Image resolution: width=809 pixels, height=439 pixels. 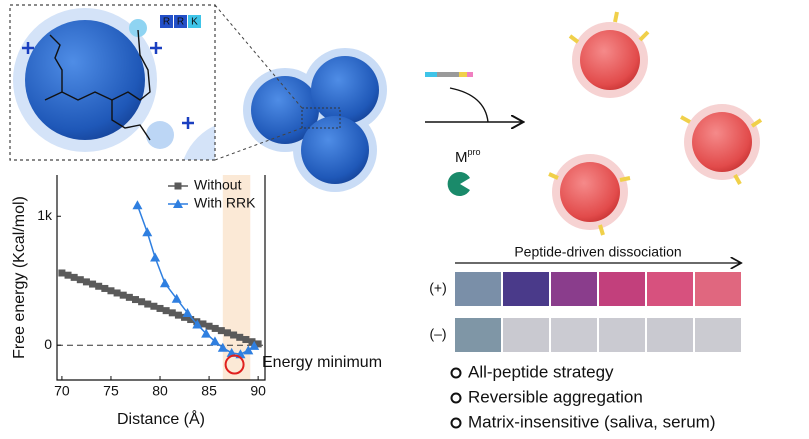 What do you see at coordinates (236, 277) in the screenshot?
I see `highlight-band` at bounding box center [236, 277].